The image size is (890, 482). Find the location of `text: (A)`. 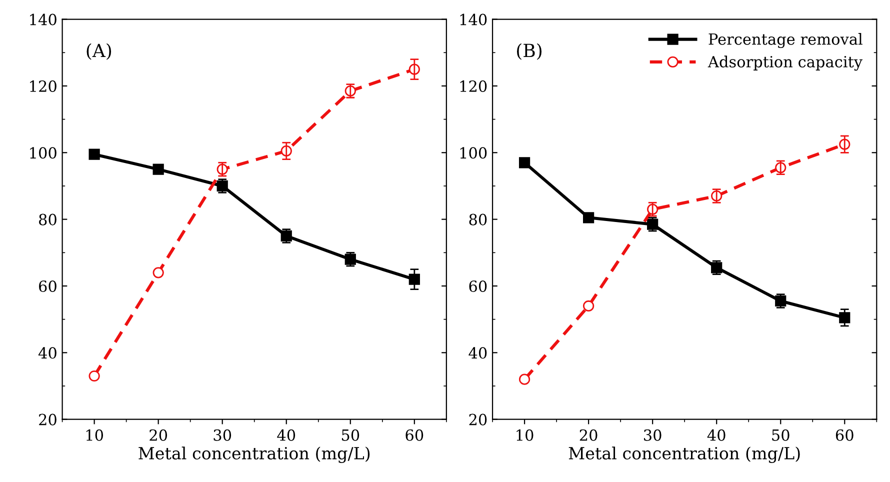

text: (A) is located at coordinates (99, 51).